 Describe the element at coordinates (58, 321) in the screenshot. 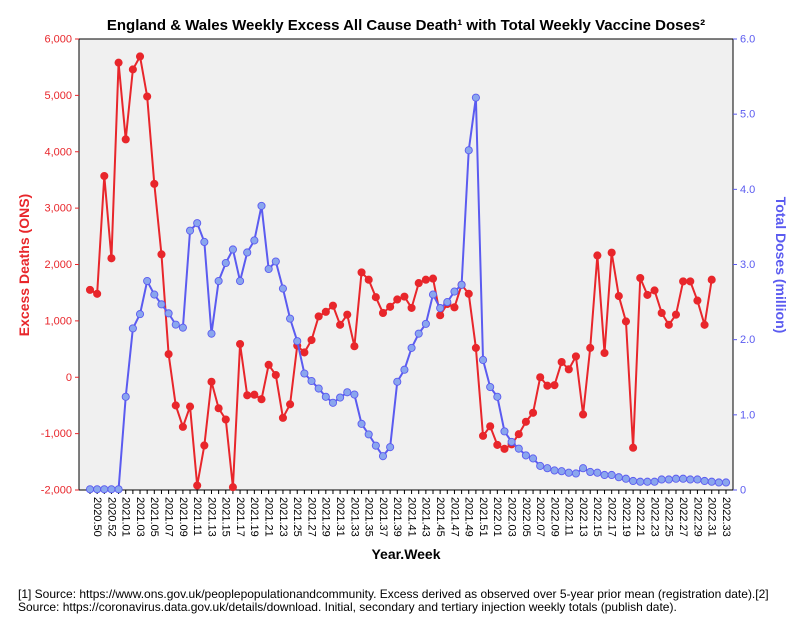

I see `y-left-tick-label: 1,000` at that location.